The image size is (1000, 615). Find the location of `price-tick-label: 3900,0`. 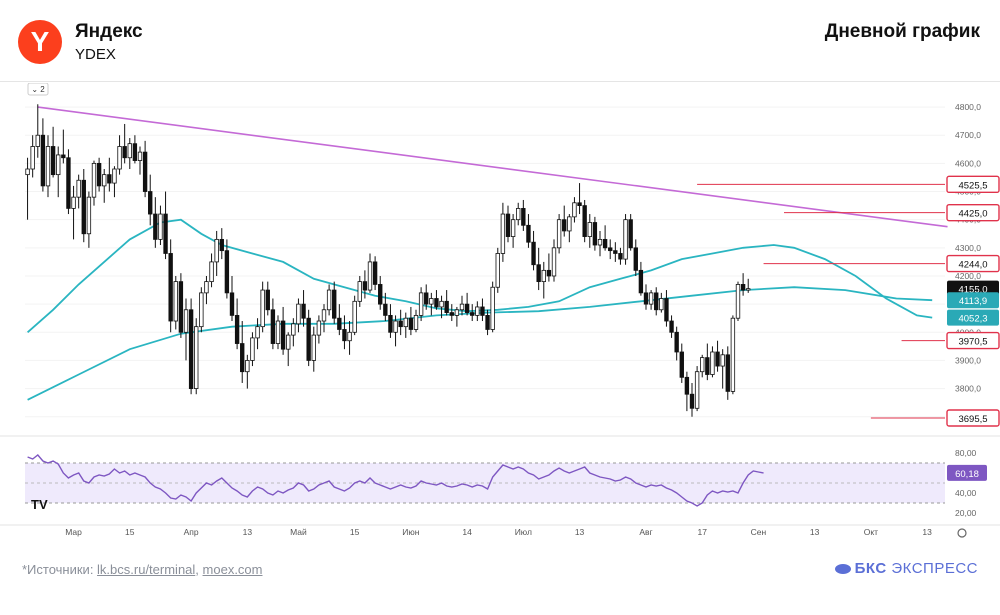

price-tick-label: 3900,0 is located at coordinates (968, 360).